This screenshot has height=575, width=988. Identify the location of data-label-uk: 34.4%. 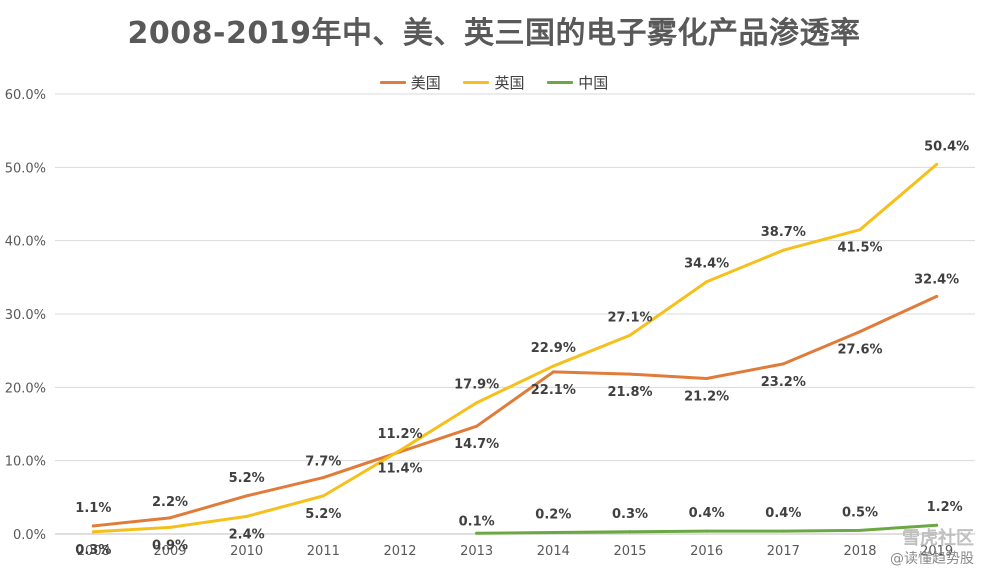
(706, 264).